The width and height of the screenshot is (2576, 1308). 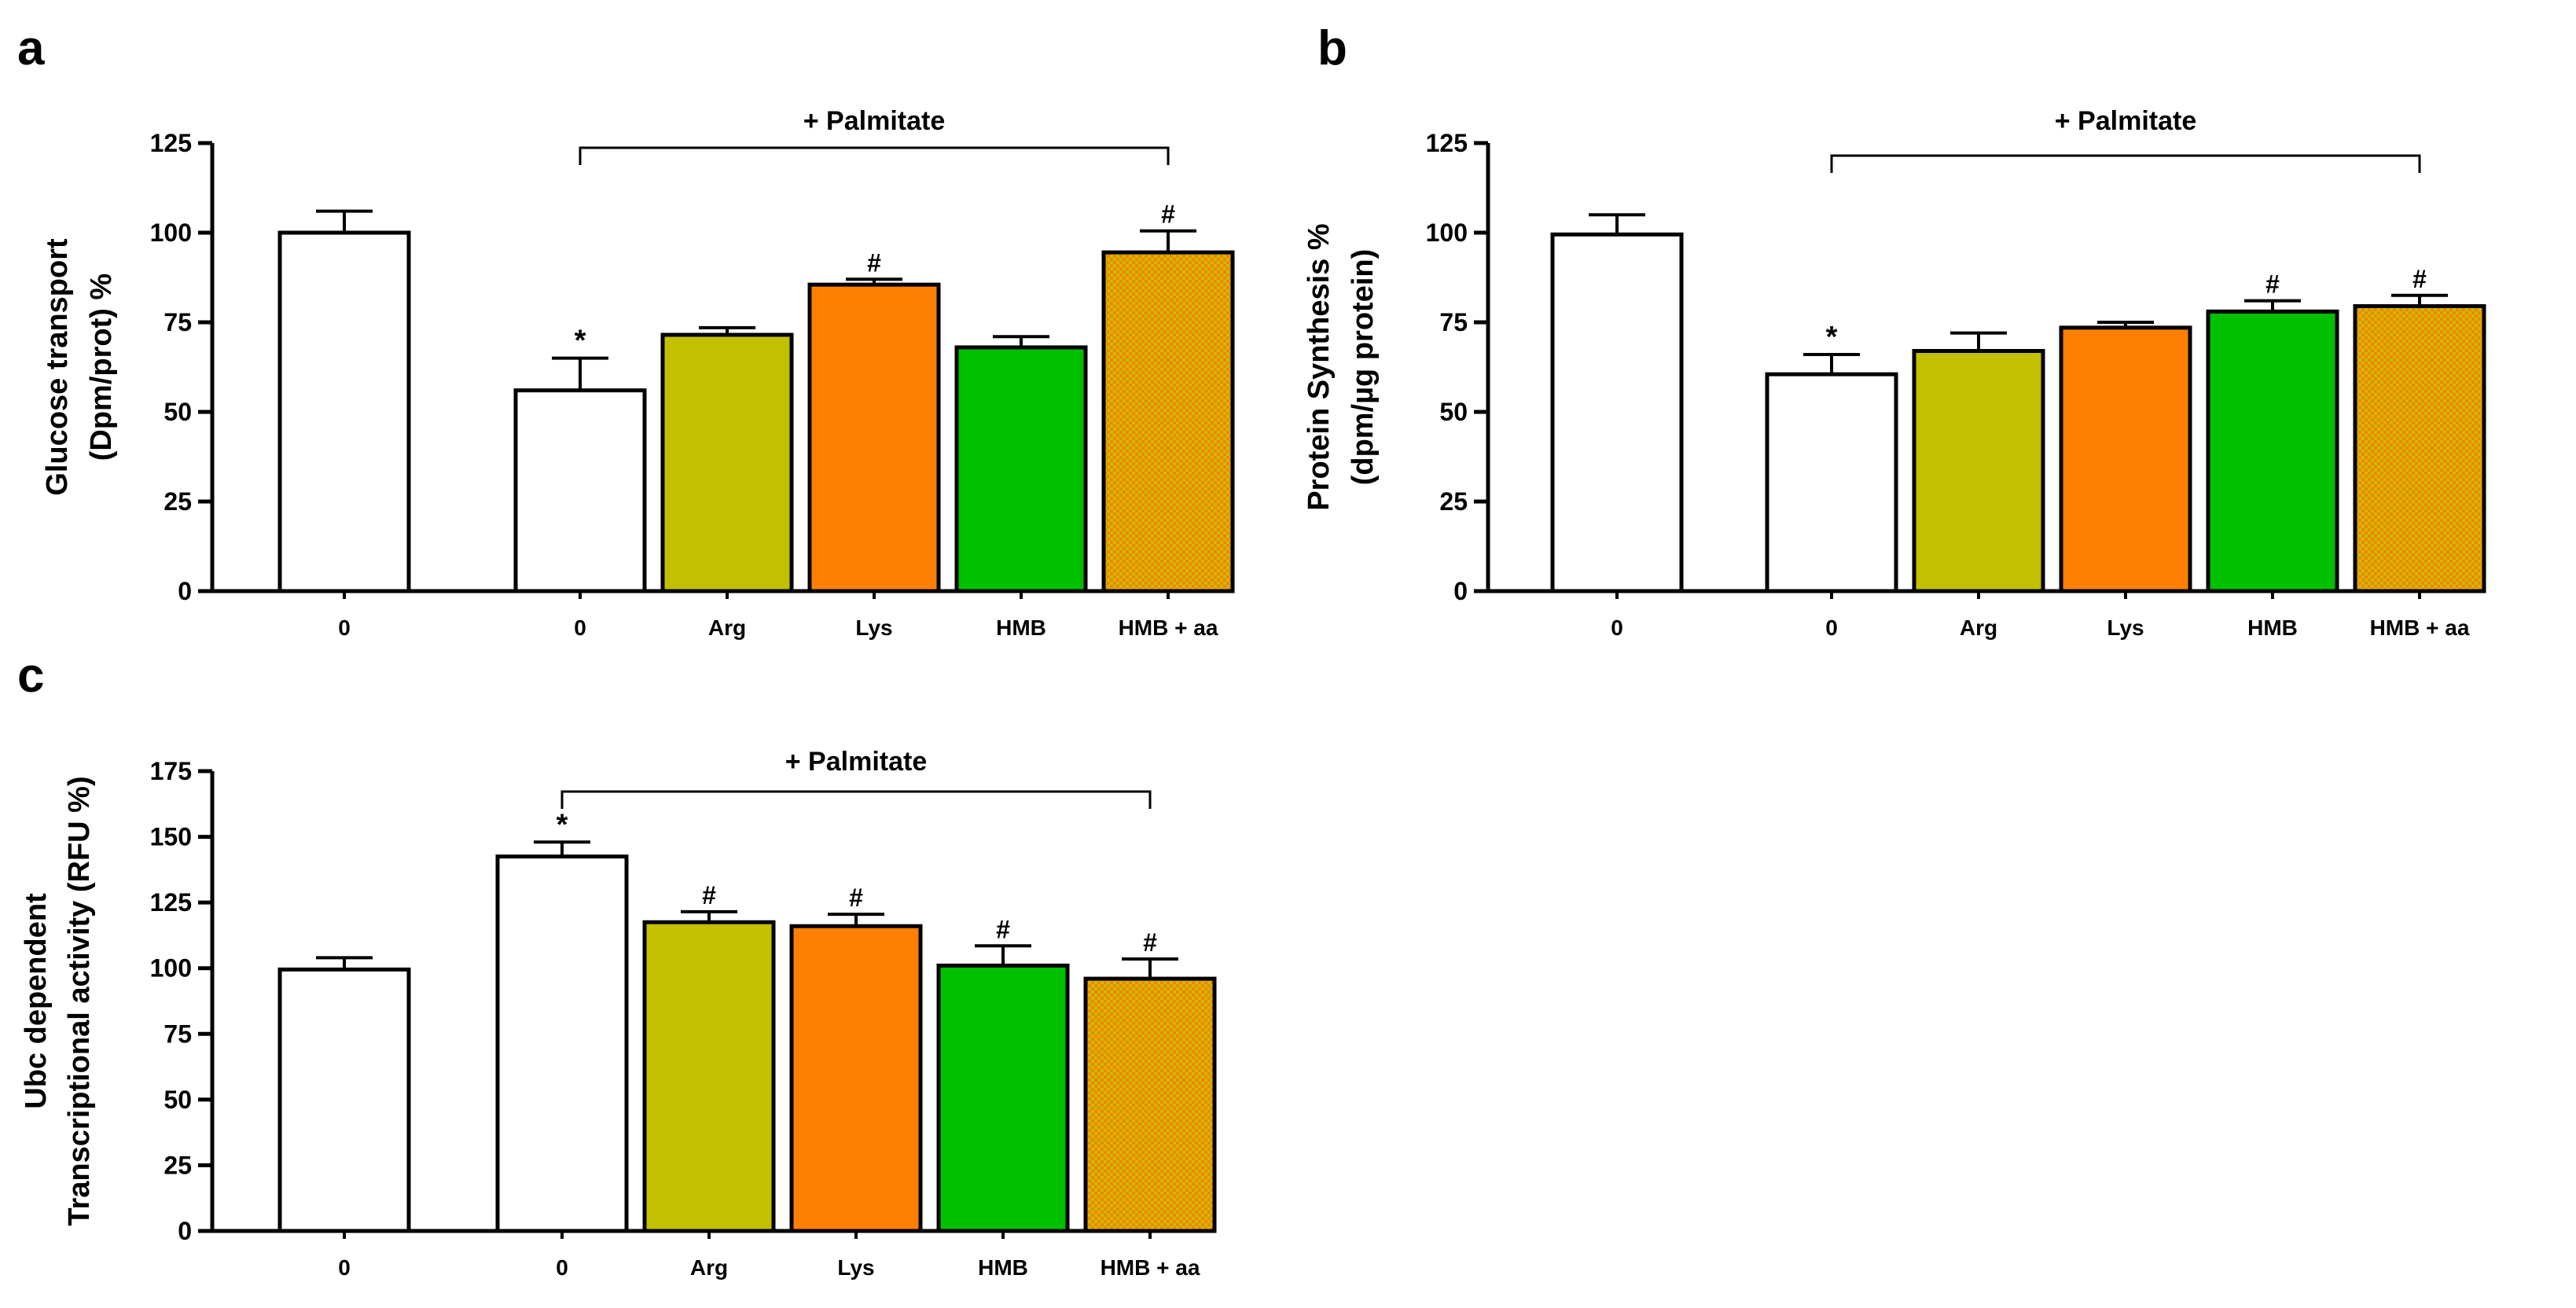 What do you see at coordinates (31, 48) in the screenshot?
I see `panel-letter-a: a` at bounding box center [31, 48].